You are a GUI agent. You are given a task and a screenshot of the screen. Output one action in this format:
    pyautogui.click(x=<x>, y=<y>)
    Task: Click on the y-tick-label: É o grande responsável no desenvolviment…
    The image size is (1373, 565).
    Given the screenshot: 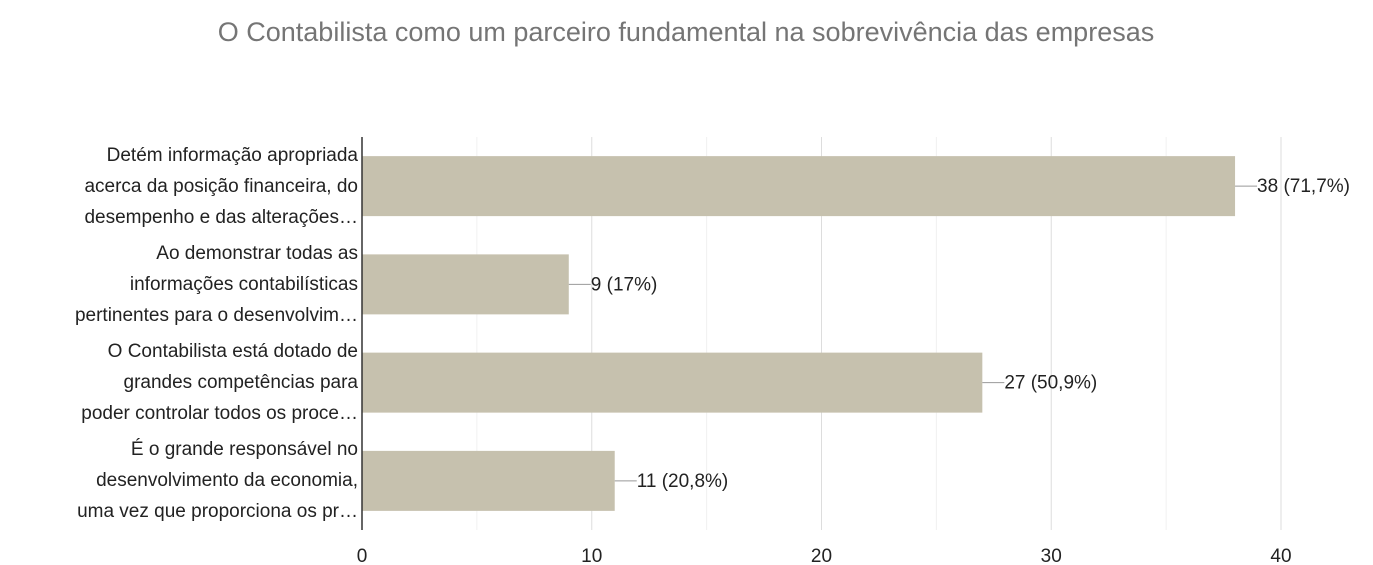 What is the action you would take?
    pyautogui.click(x=217, y=481)
    